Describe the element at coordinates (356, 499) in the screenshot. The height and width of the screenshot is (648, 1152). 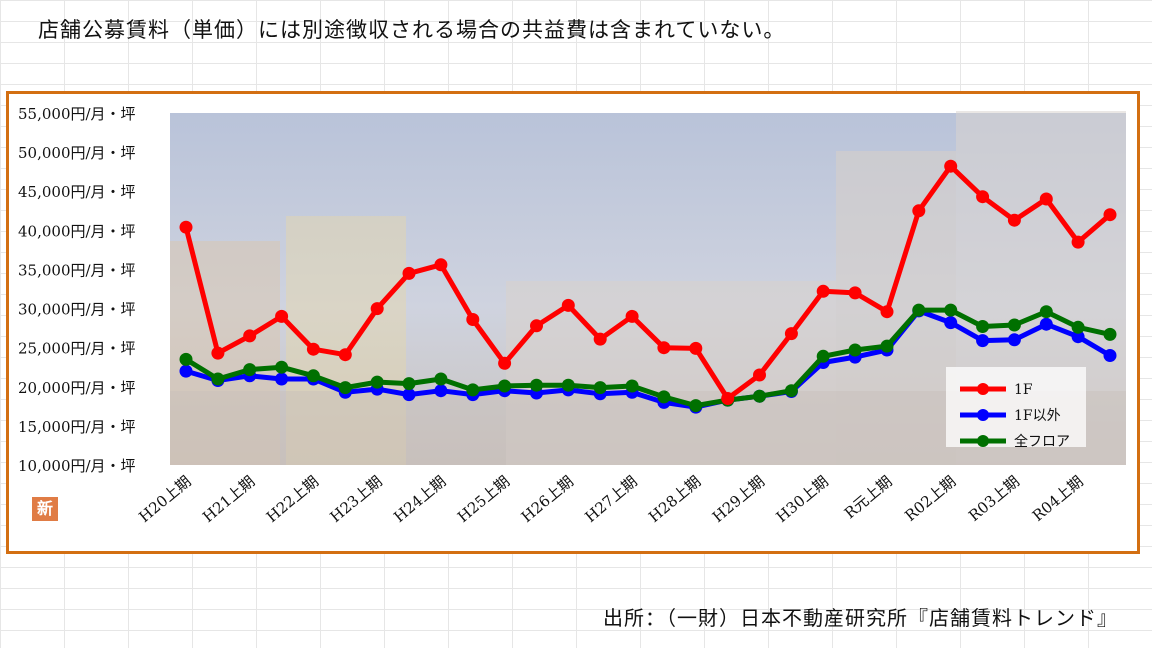
I see `x-tick-label: H23上期` at that location.